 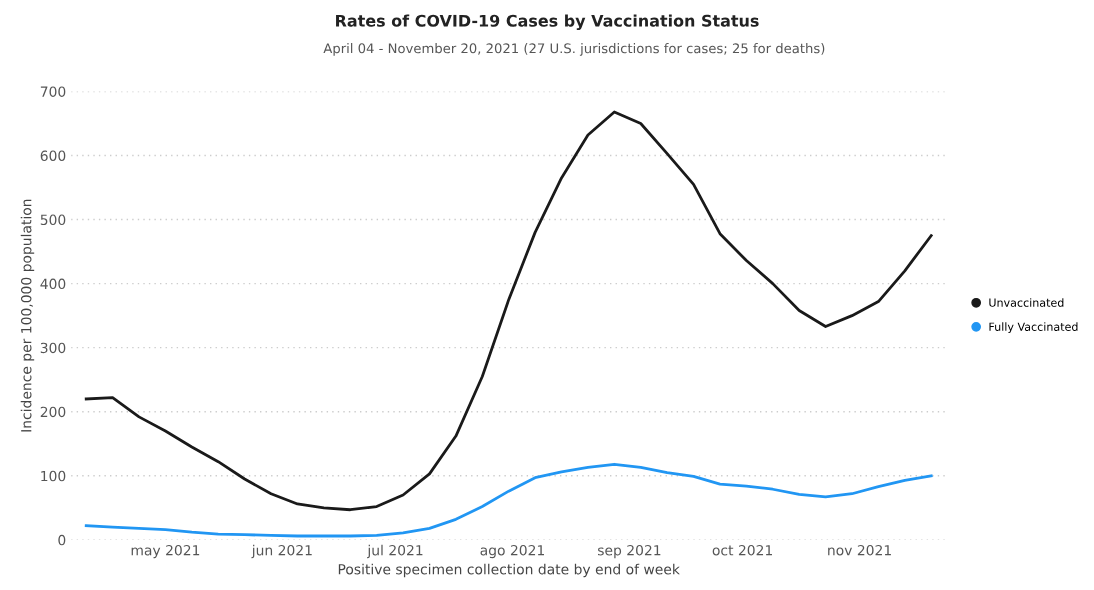 What do you see at coordinates (165, 551) in the screenshot?
I see `x-tick-label: may 2021` at bounding box center [165, 551].